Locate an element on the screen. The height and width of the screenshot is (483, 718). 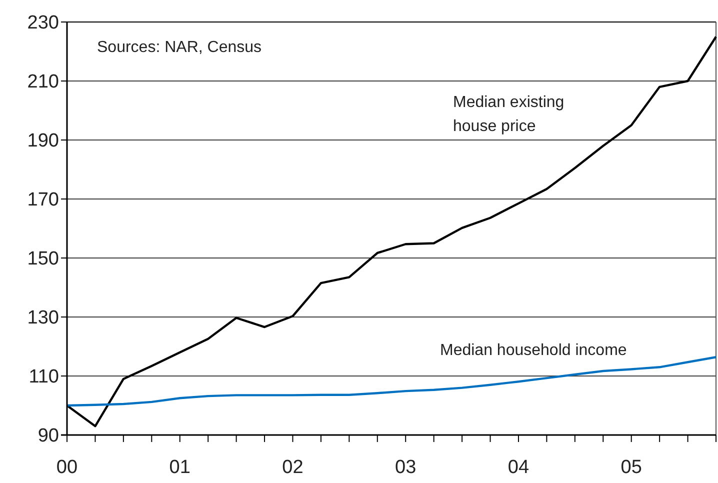
y-tick-label: 150 is located at coordinates (43, 259).